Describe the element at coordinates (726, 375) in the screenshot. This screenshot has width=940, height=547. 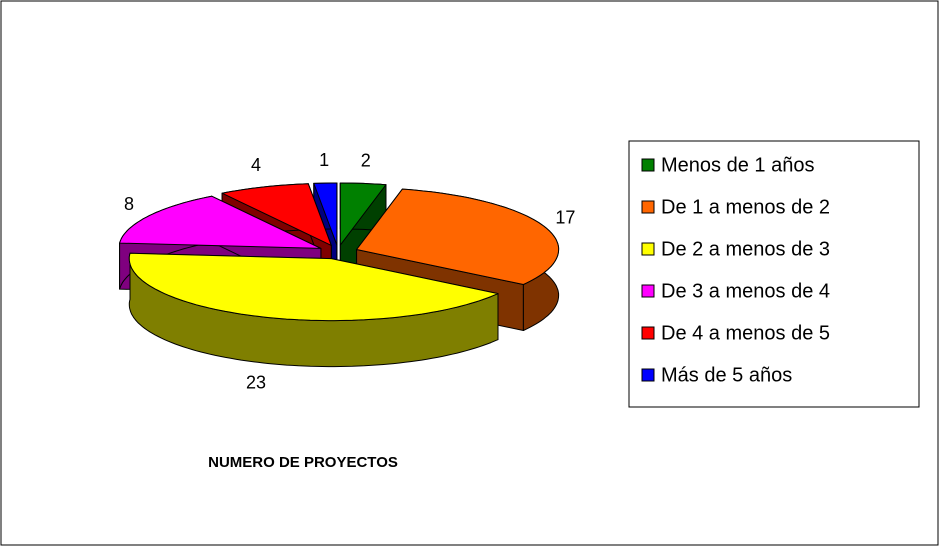
I see `legend-label: Más de 5 años` at that location.